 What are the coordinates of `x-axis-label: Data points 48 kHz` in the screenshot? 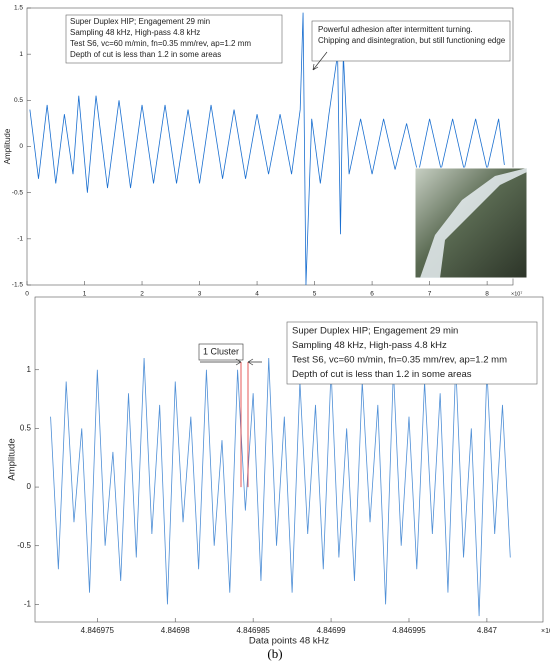 It's located at (289, 641).